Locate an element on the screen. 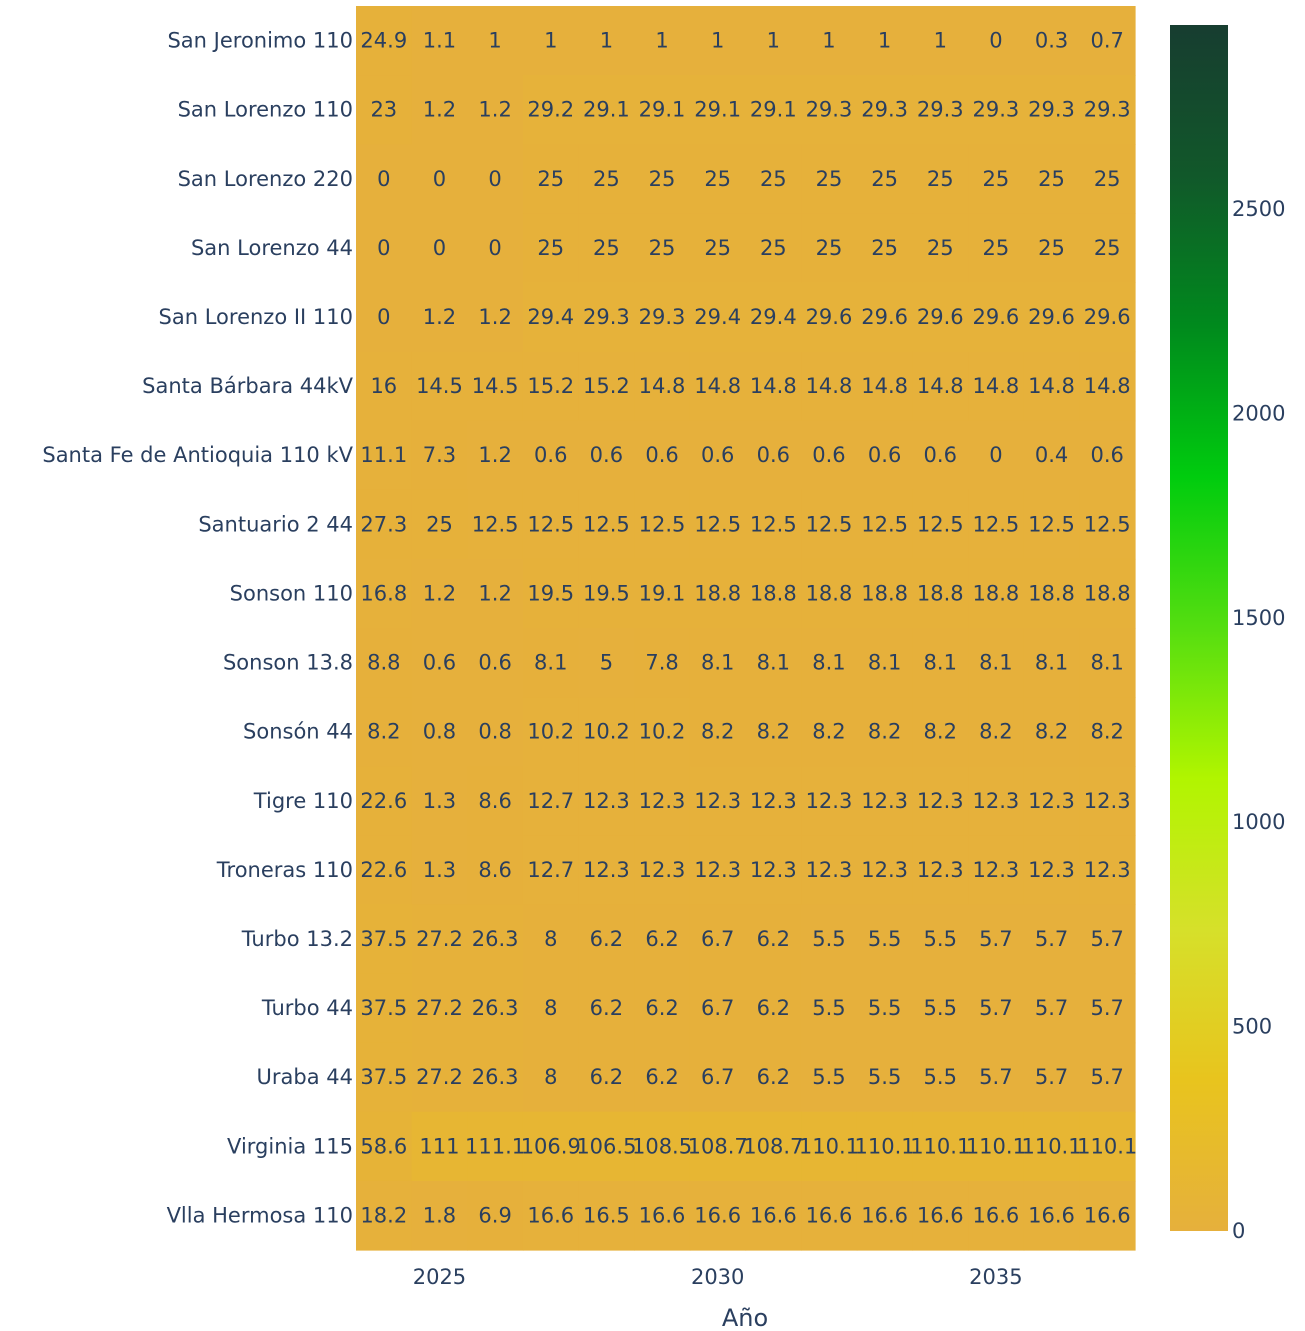 The height and width of the screenshot is (1331, 1305). cell-value-label: 29.3 is located at coordinates (606, 317).